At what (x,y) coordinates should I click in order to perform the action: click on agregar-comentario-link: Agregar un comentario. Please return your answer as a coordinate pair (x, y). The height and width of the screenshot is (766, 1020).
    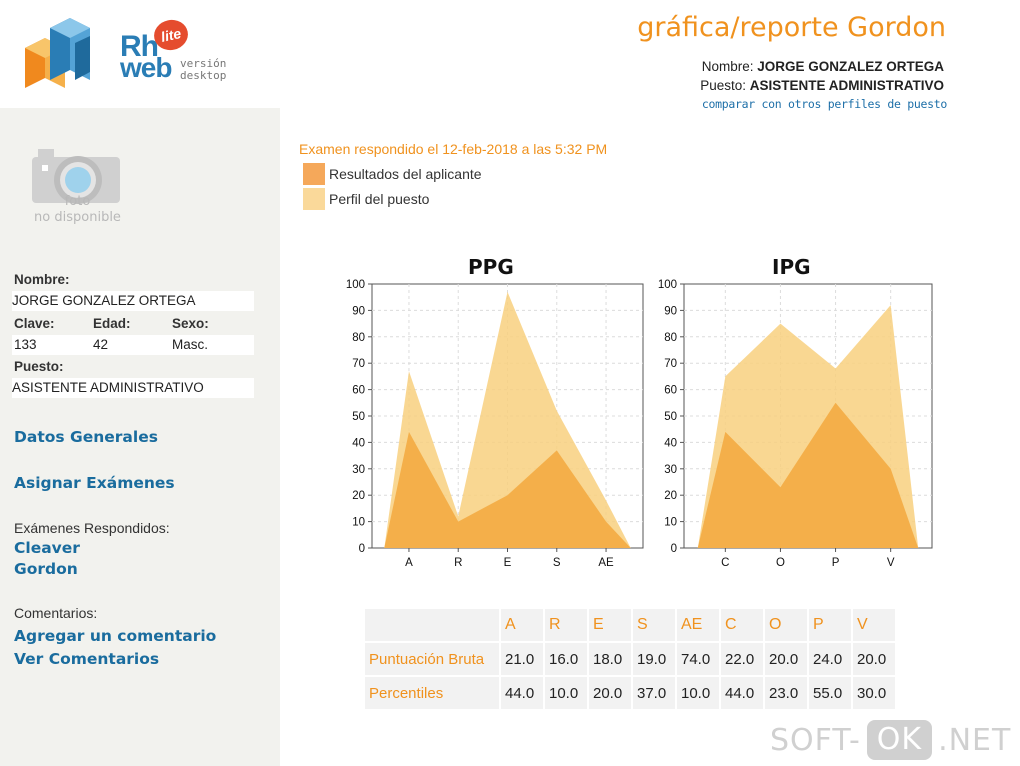
    Looking at the image, I should click on (115, 636).